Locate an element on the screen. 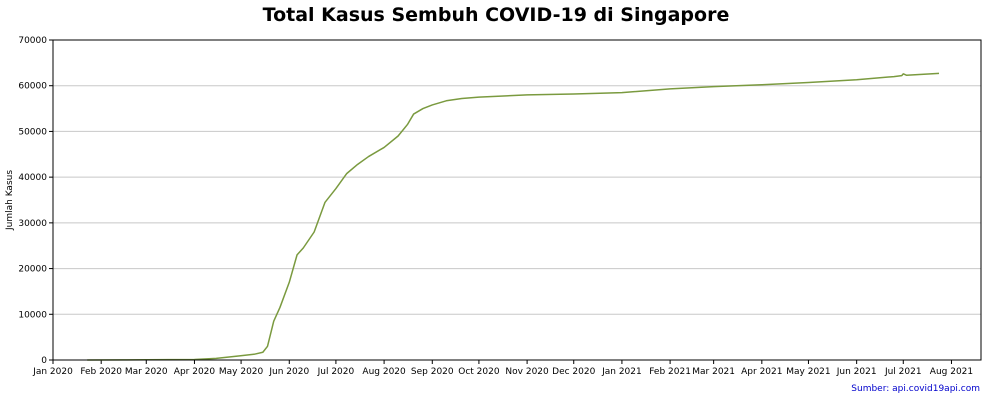 This screenshot has height=406, width=992. x-tick-label: Aug 2021 is located at coordinates (951, 372).